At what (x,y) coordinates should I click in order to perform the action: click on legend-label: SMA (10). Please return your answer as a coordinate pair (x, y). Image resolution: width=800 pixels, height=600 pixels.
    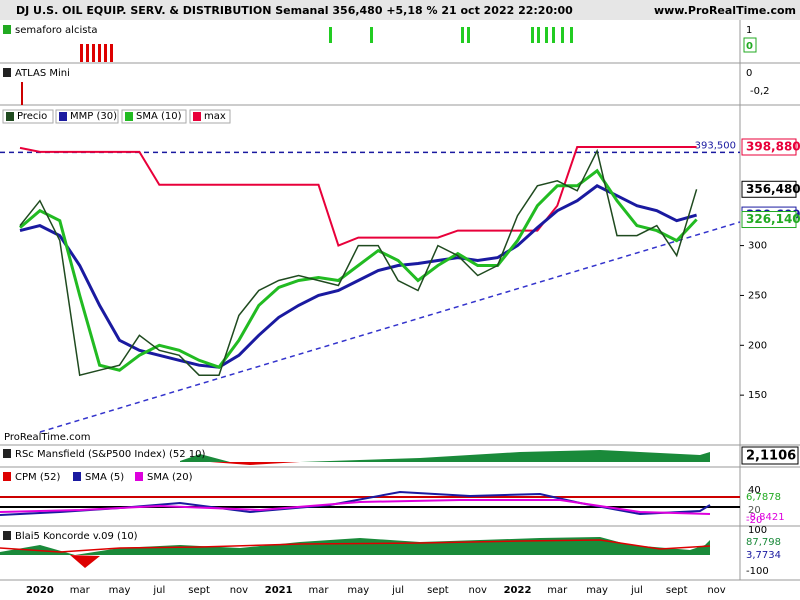
    Looking at the image, I should click on (159, 116).